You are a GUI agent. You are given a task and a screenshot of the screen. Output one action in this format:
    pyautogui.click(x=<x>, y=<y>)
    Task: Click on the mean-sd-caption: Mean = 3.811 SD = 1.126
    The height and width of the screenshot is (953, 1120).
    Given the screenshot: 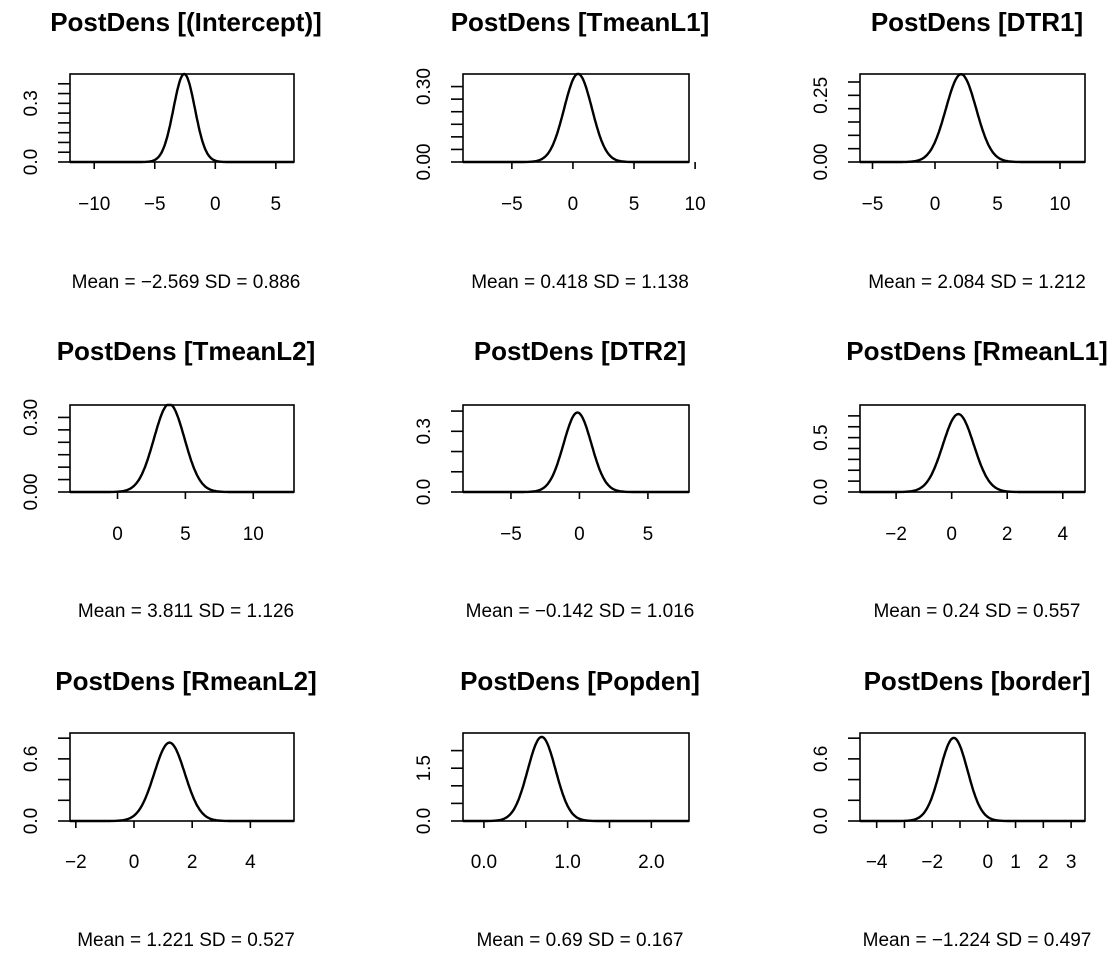 What is the action you would take?
    pyautogui.click(x=186, y=611)
    